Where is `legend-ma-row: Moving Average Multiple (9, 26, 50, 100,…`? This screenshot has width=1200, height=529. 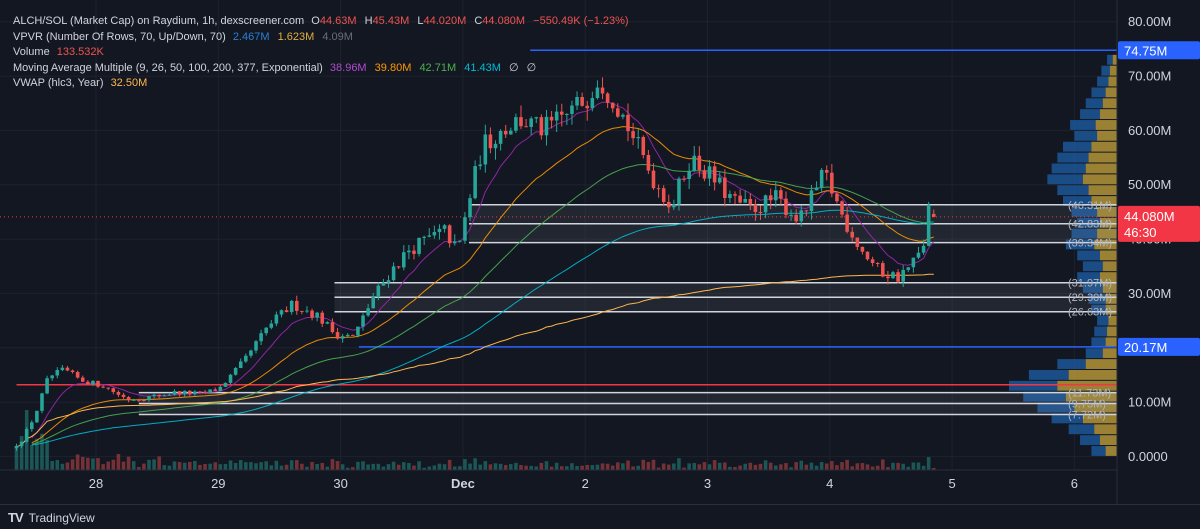
legend-ma-row: Moving Average Multiple (9, 26, 50, 100,… is located at coordinates (323, 69).